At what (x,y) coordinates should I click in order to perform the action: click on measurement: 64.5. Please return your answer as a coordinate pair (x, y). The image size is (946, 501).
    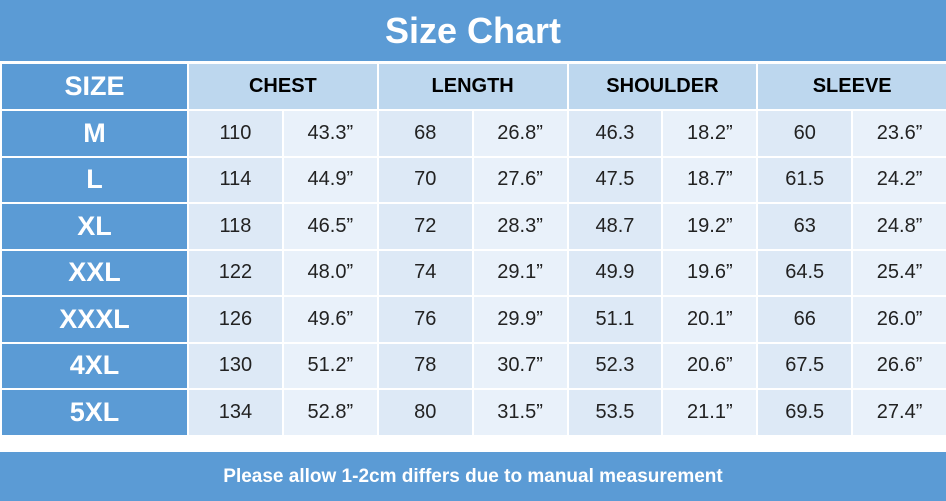
    Looking at the image, I should click on (805, 272).